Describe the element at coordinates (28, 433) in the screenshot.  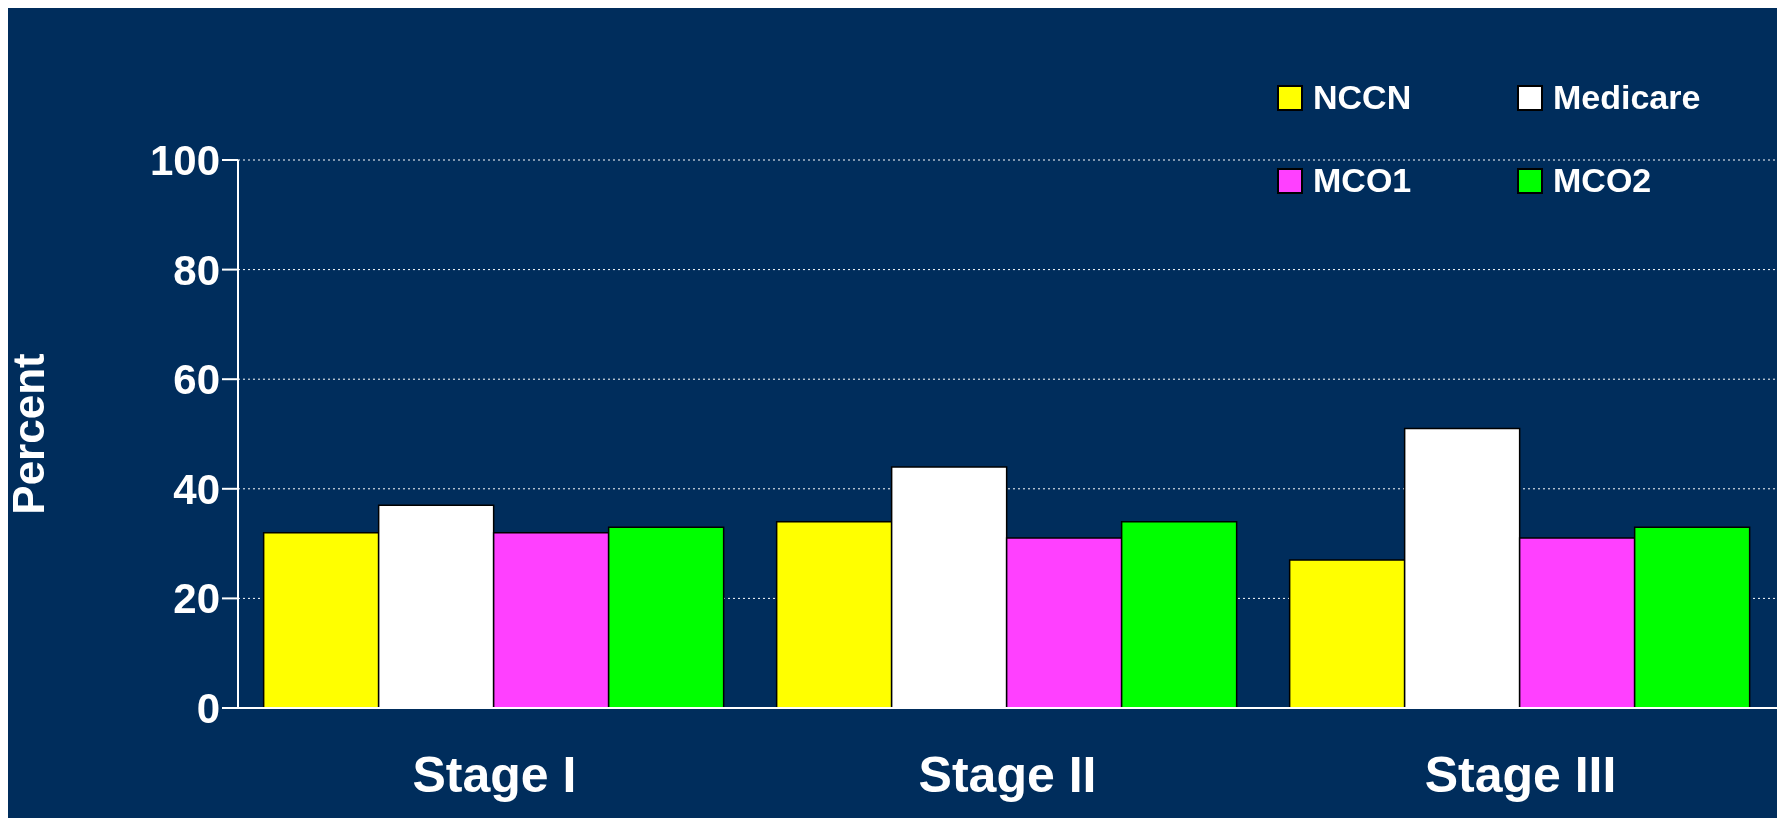
I see `y-axis-title: Percent` at that location.